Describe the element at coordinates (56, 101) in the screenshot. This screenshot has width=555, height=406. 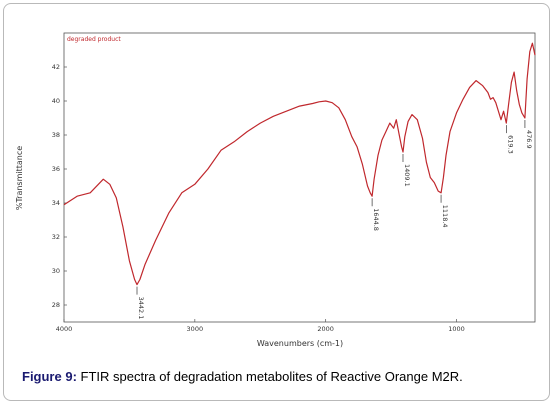
I see `y-tick-label: 40` at that location.